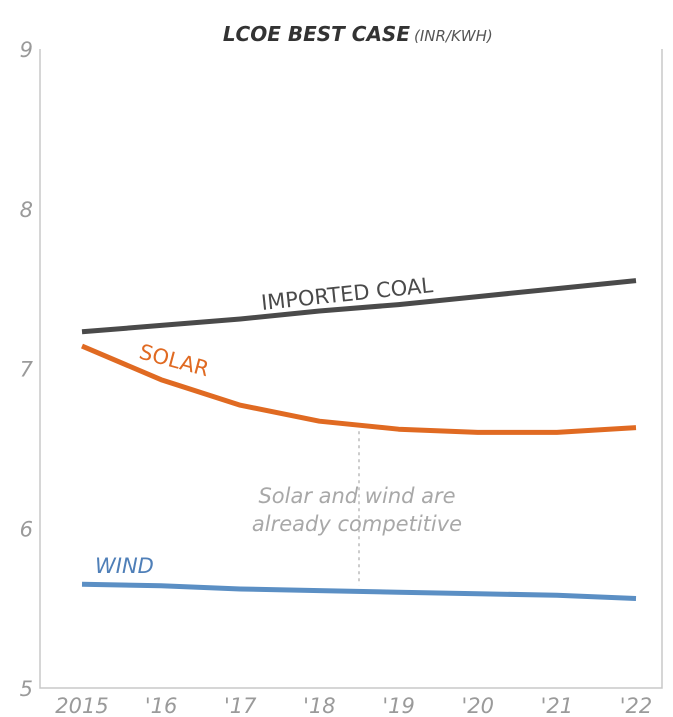  Describe the element at coordinates (359, 306) in the screenshot. I see `series-line-imported-coal` at that location.